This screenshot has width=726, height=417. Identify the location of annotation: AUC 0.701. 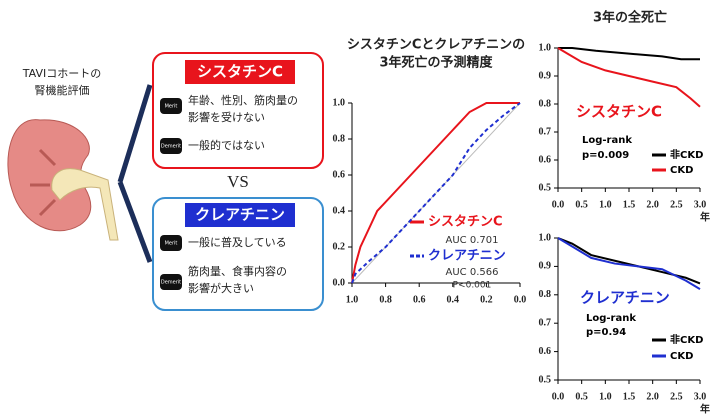
(472, 240).